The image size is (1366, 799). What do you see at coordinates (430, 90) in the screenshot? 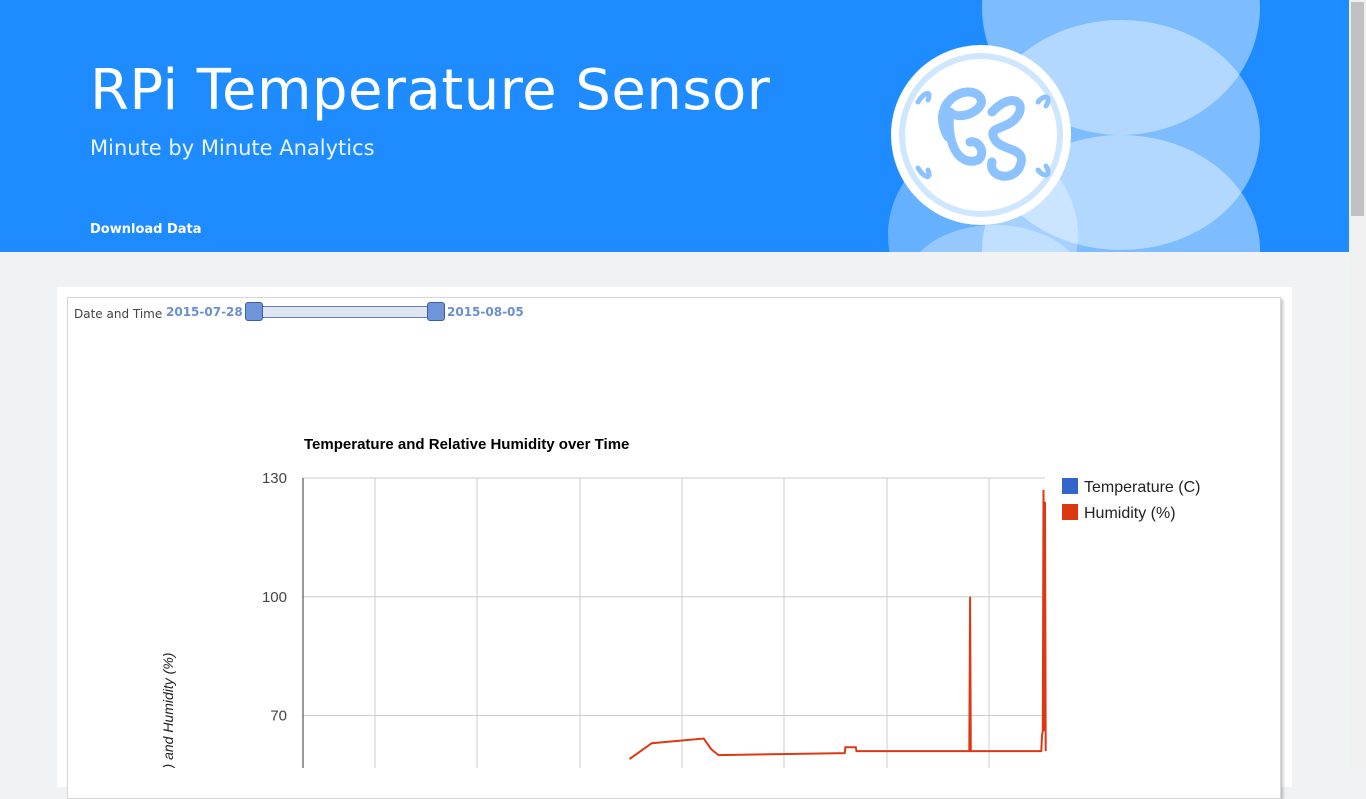
I see `page-title: RPi Temperature Sensor` at bounding box center [430, 90].